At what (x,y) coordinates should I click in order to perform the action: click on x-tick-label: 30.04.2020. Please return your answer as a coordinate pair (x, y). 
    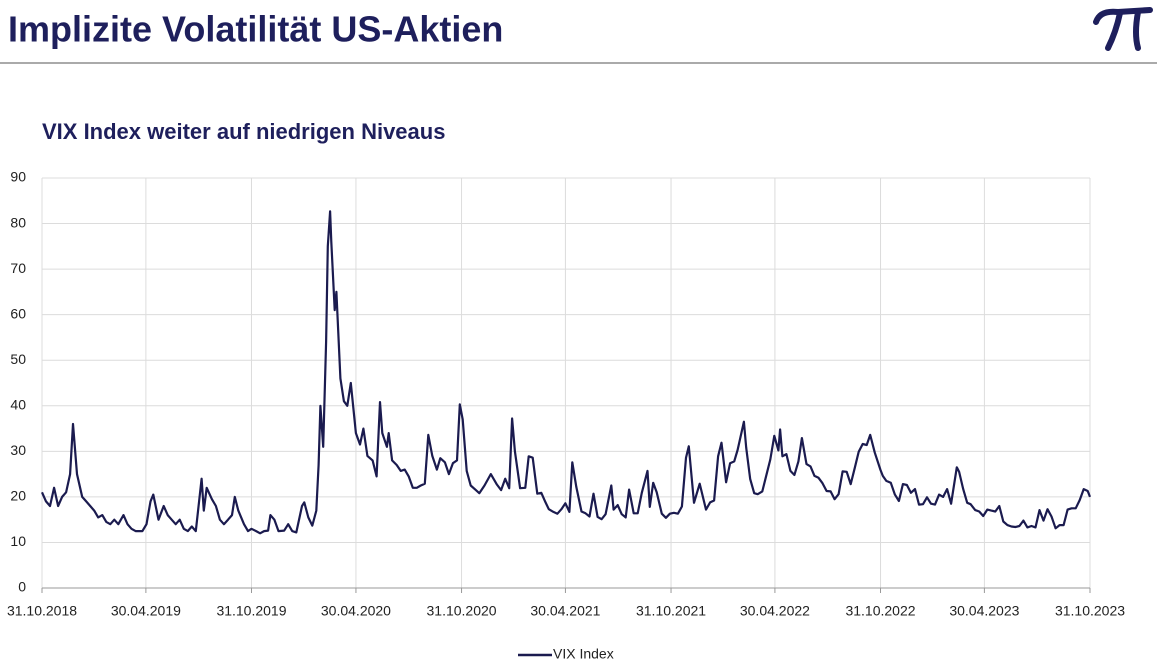
    Looking at the image, I should click on (356, 611).